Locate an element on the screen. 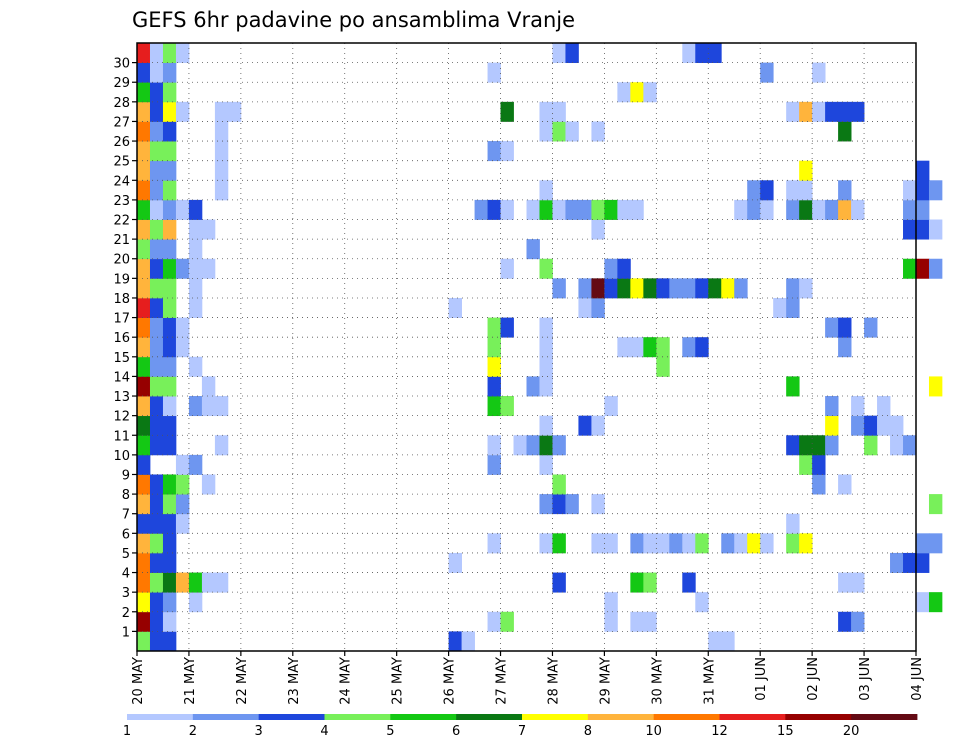 This screenshot has width=960, height=742. legend-label: 8 is located at coordinates (588, 731).